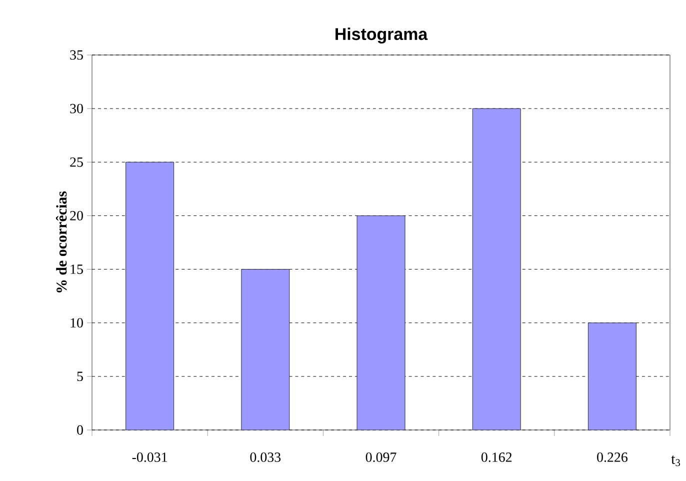  Describe the element at coordinates (76, 55) in the screenshot. I see `y-tick-label: 35` at that location.